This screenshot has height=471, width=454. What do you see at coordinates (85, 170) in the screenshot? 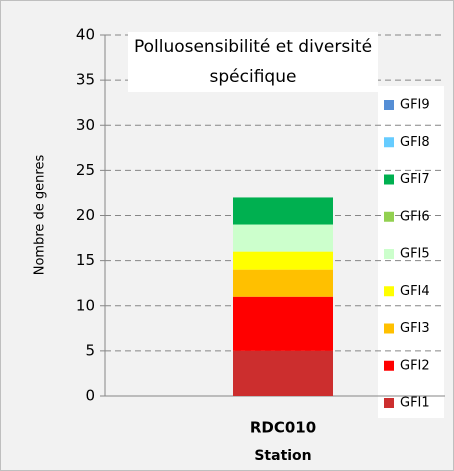
I see `y-tick-label: 25` at bounding box center [85, 170].